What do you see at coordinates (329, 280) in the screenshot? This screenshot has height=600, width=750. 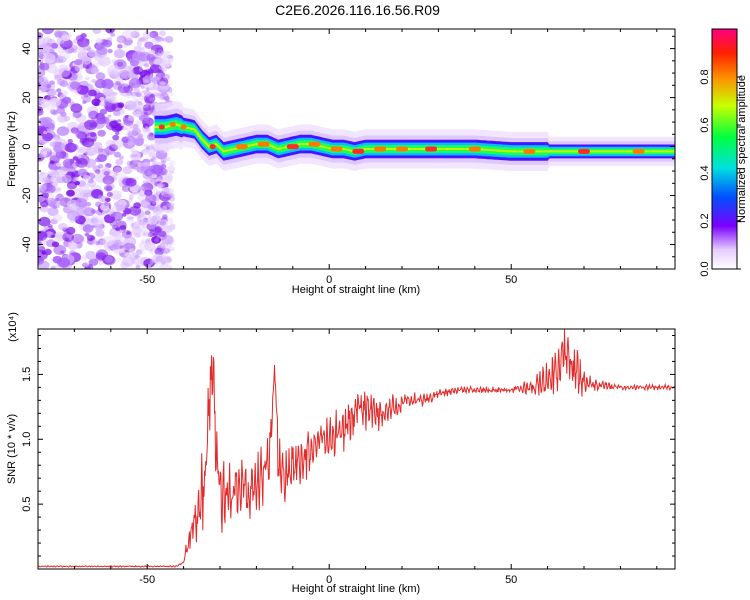 I see `x-tick-label: 0` at bounding box center [329, 280].